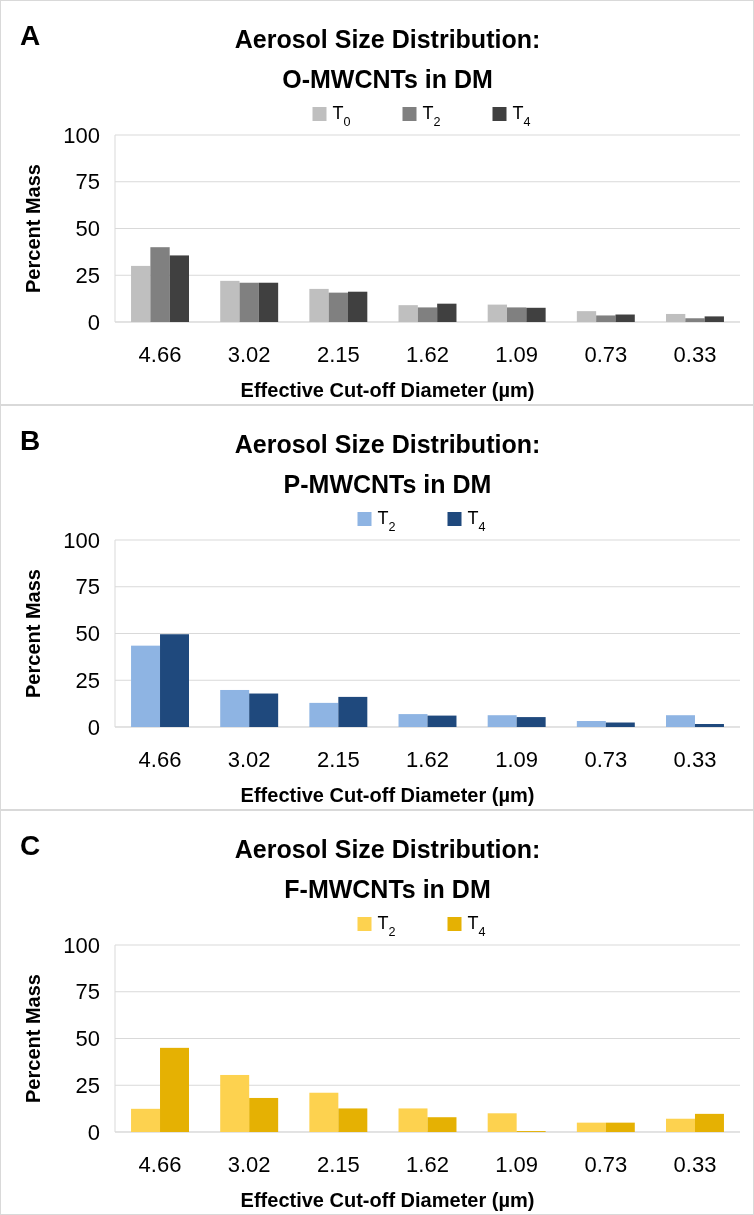 This screenshot has height=1215, width=754. What do you see at coordinates (387, 869) in the screenshot?
I see `chart-title: Aerosol Size Distribution: F-MWCNTs in DM` at bounding box center [387, 869].